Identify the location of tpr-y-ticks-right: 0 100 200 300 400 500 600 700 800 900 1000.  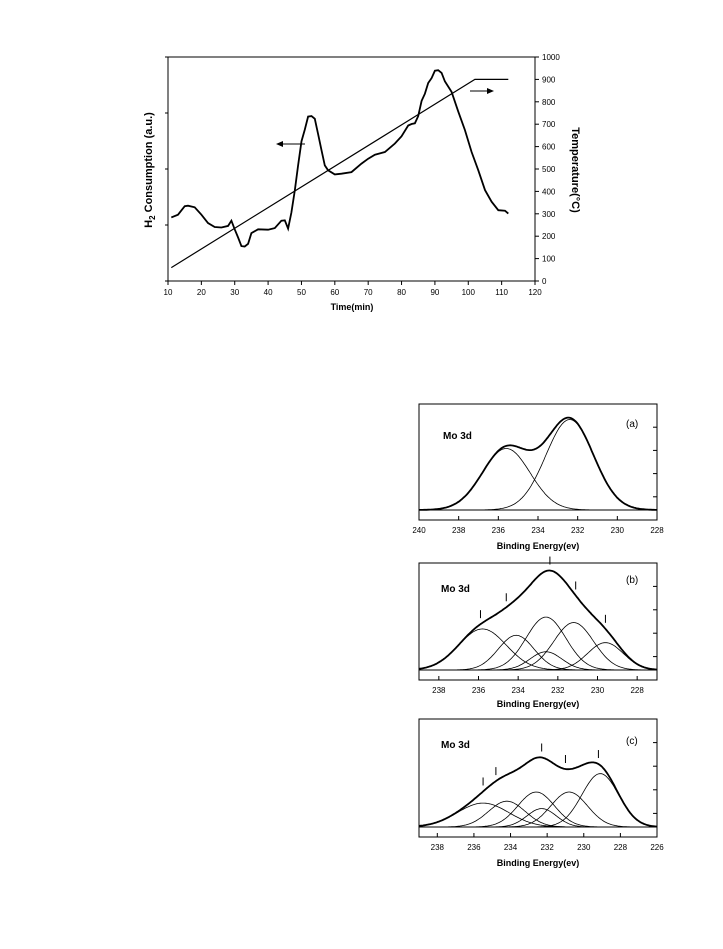
(547, 169).